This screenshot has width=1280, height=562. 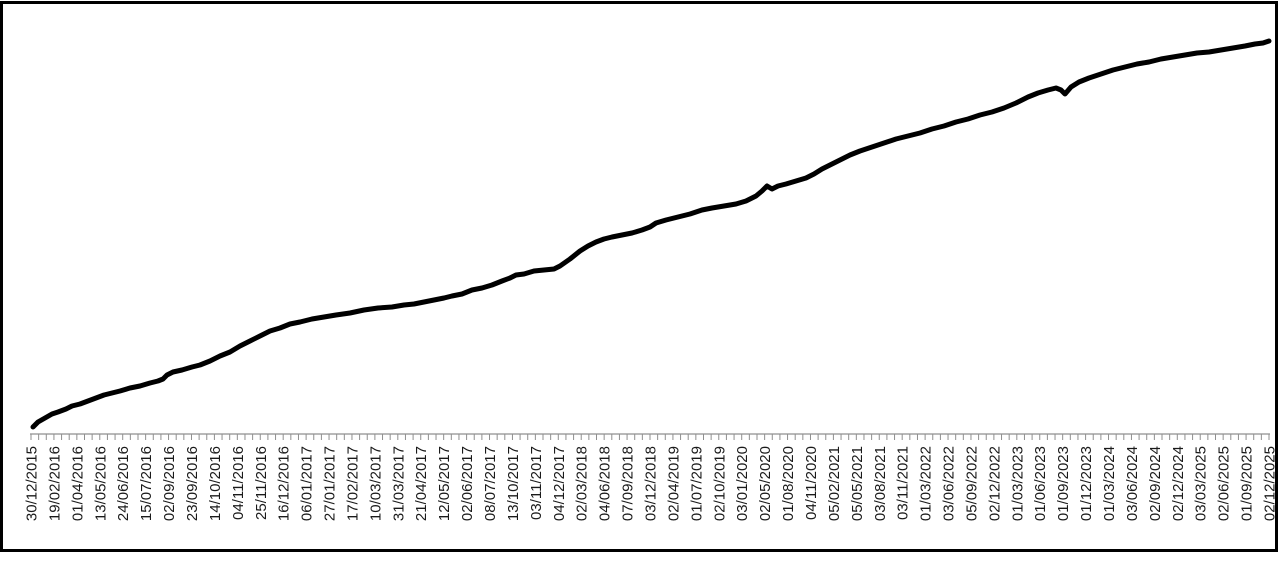 I want to click on x-axis-date-label: 02/10/2019, so click(x=719, y=483).